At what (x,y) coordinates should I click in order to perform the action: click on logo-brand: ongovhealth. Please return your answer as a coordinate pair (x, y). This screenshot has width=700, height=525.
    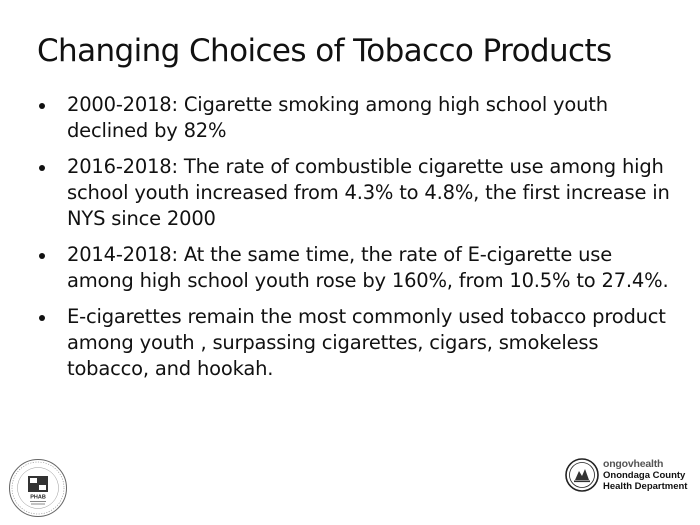
    Looking at the image, I should click on (633, 464).